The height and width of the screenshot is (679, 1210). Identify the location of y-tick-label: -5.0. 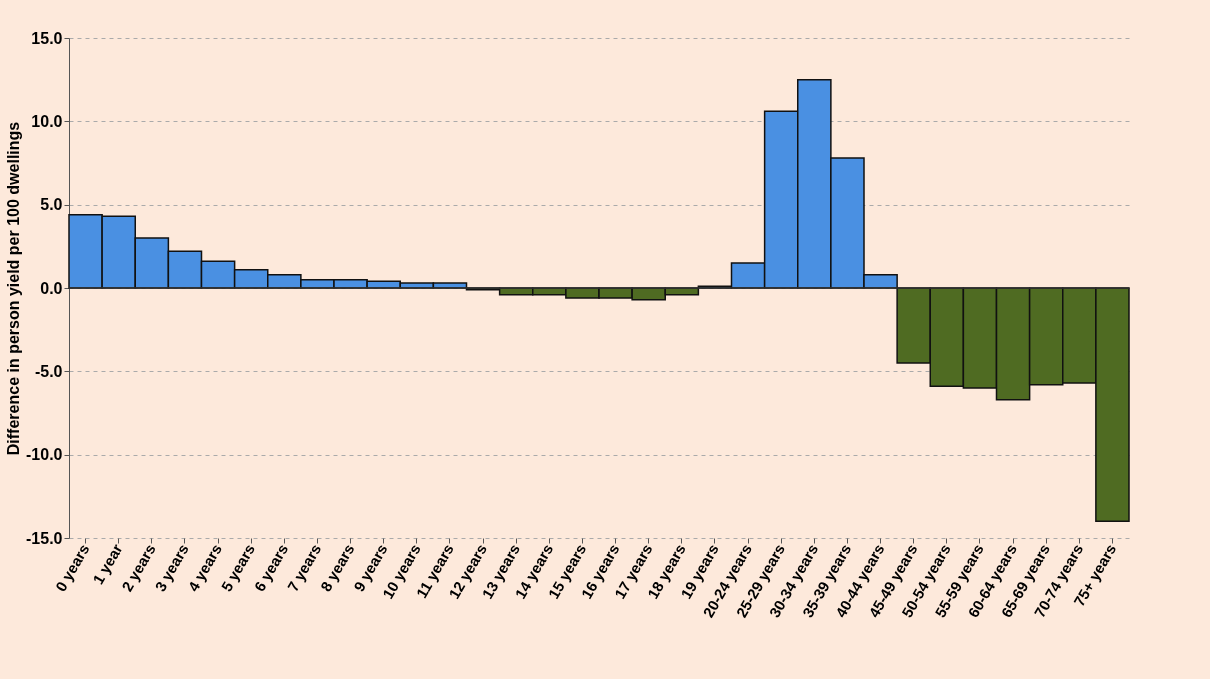
(48, 371).